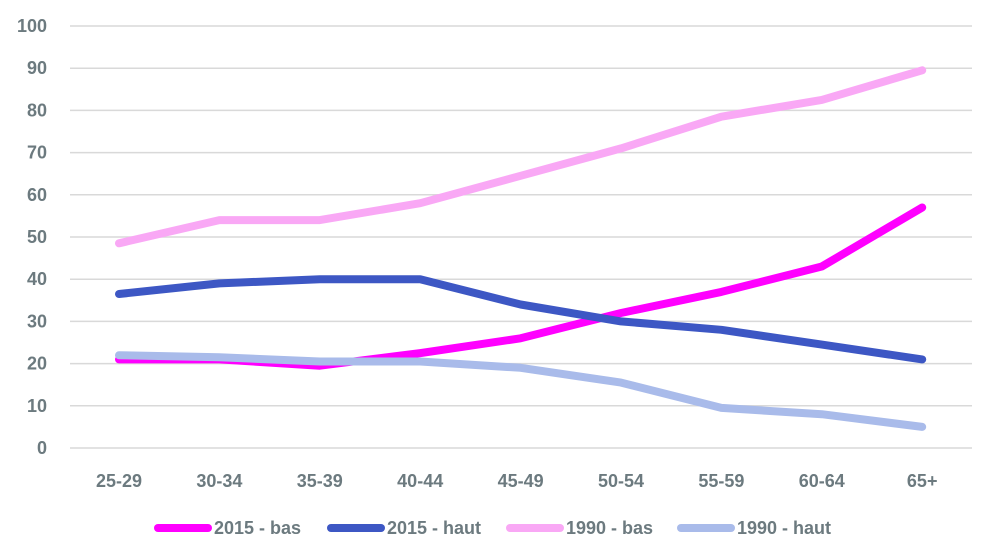  I want to click on y-tick-label: 50, so click(37, 237).